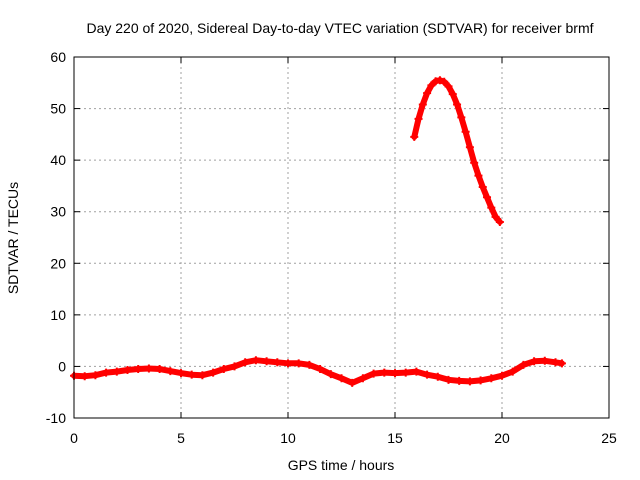  What do you see at coordinates (56, 418) in the screenshot?
I see `y-tick-label: -10` at bounding box center [56, 418].